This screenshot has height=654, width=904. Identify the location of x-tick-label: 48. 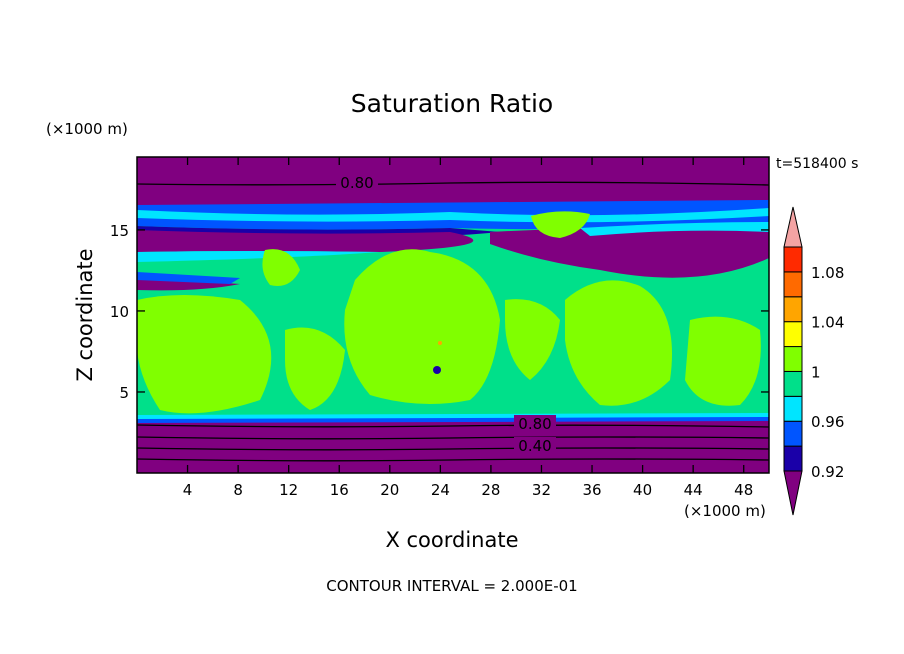
(743, 490).